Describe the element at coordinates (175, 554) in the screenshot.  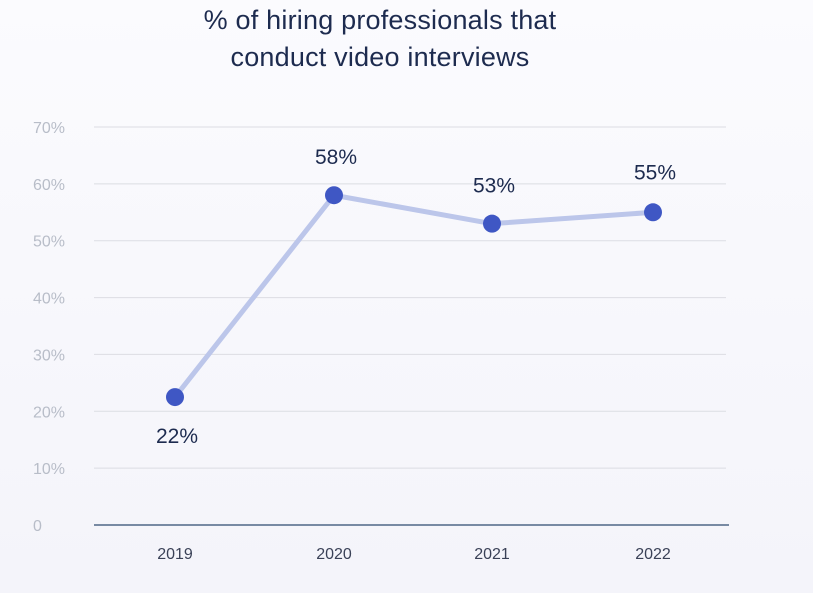
I see `x-tick-label: 2019` at that location.